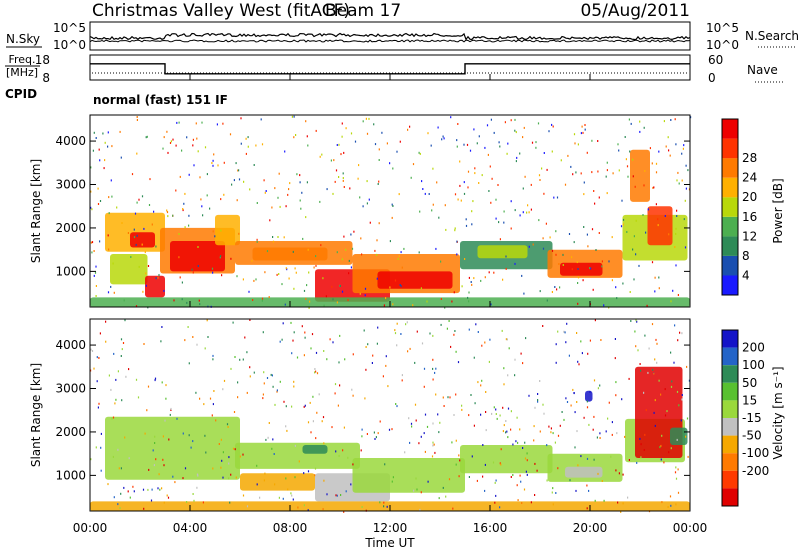  What do you see at coordinates (70, 389) in the screenshot?
I see `velocity-ytick-label: 3000` at bounding box center [70, 389].